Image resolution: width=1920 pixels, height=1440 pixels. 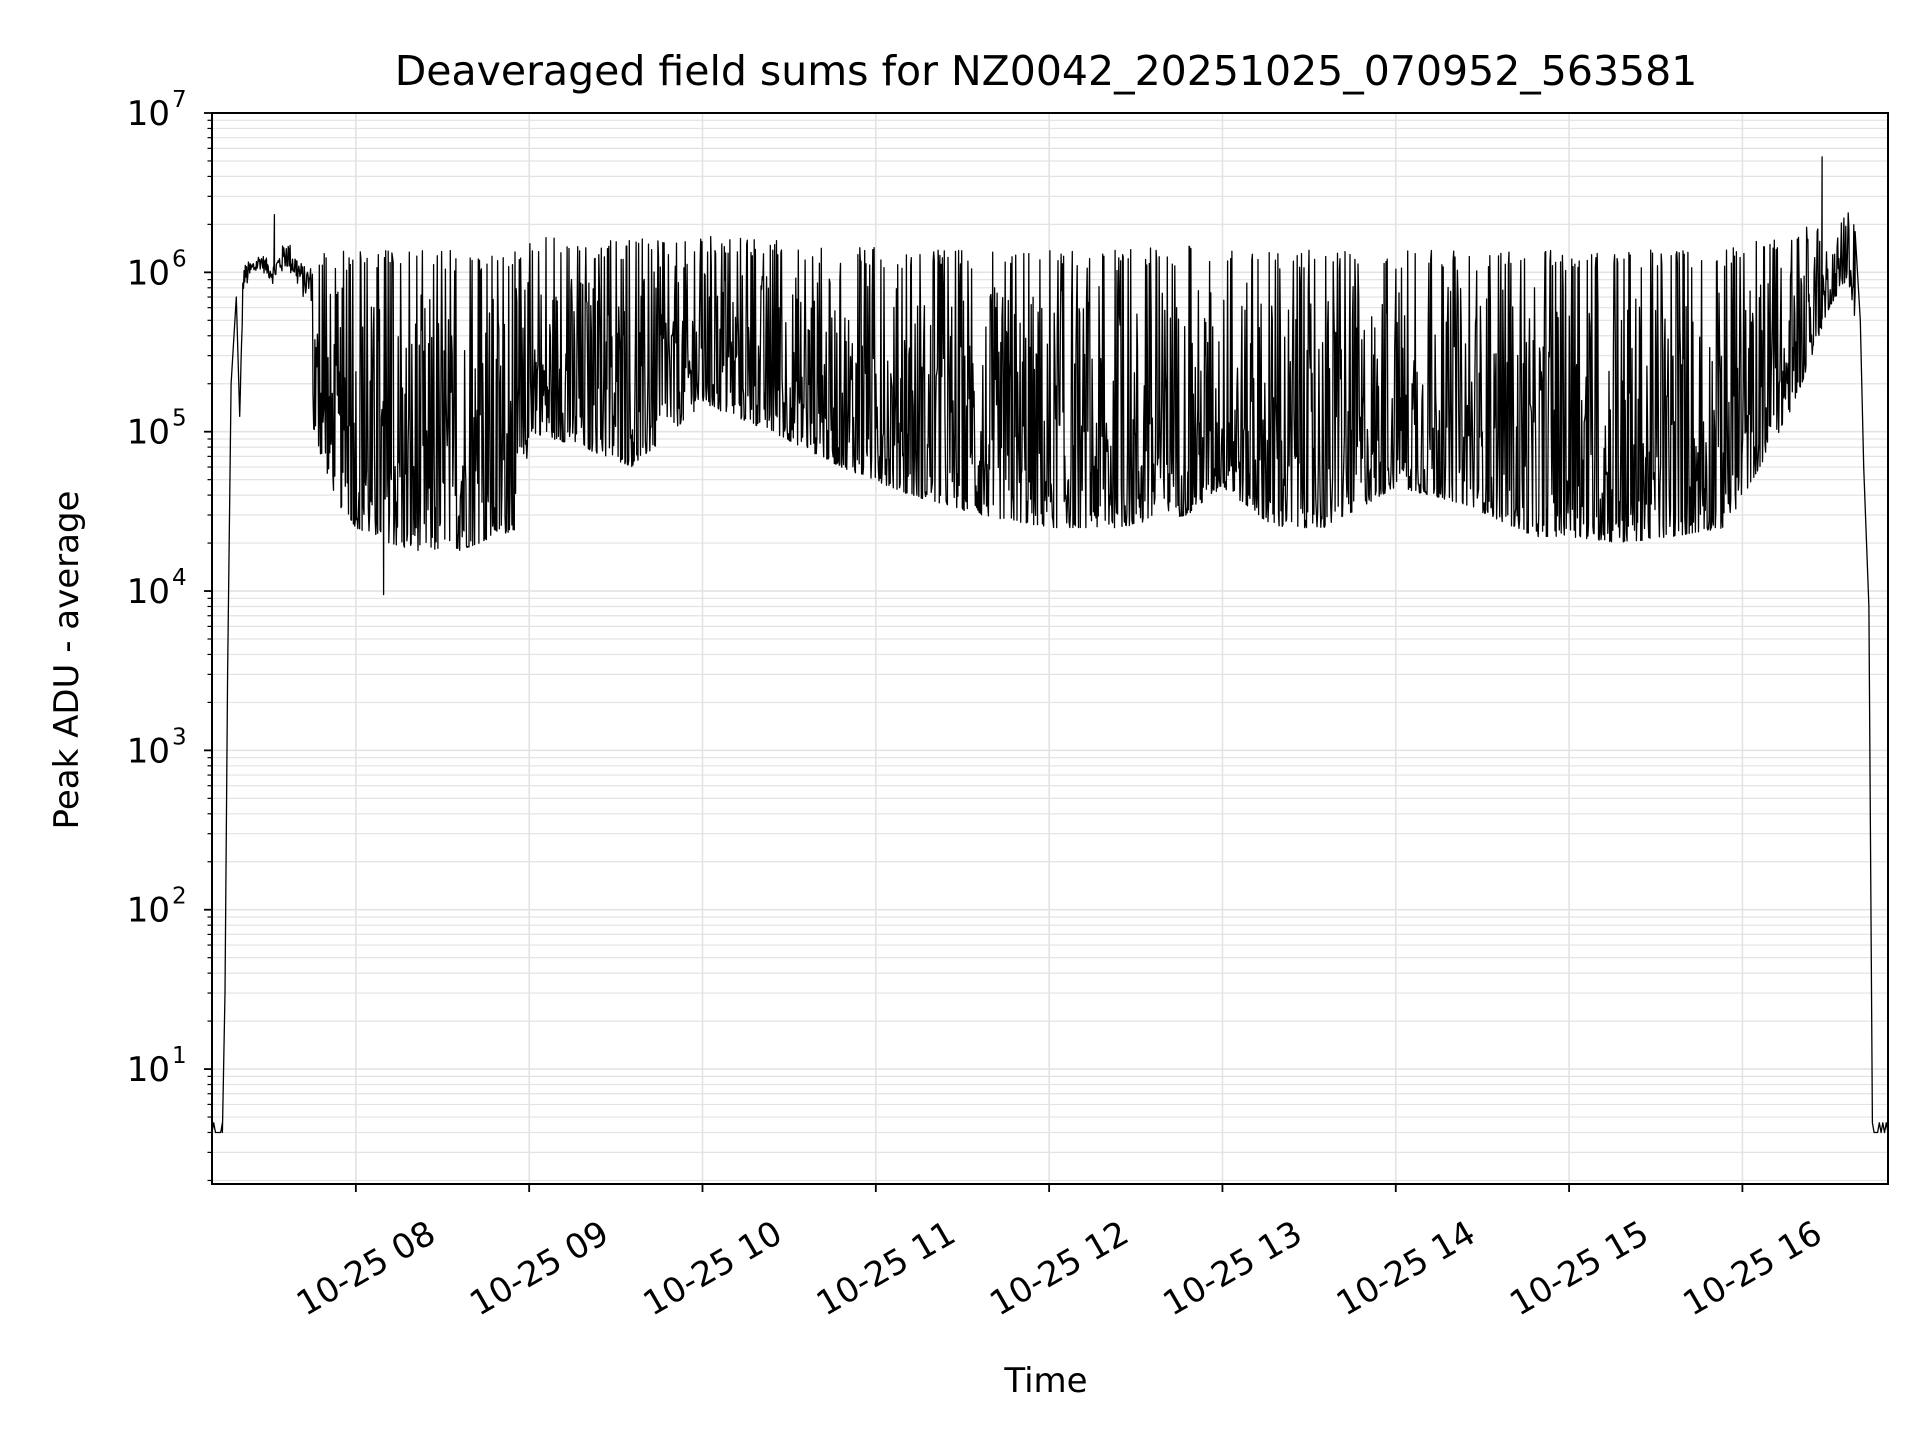 I want to click on y-tick-exponent: 5, so click(x=179, y=419).